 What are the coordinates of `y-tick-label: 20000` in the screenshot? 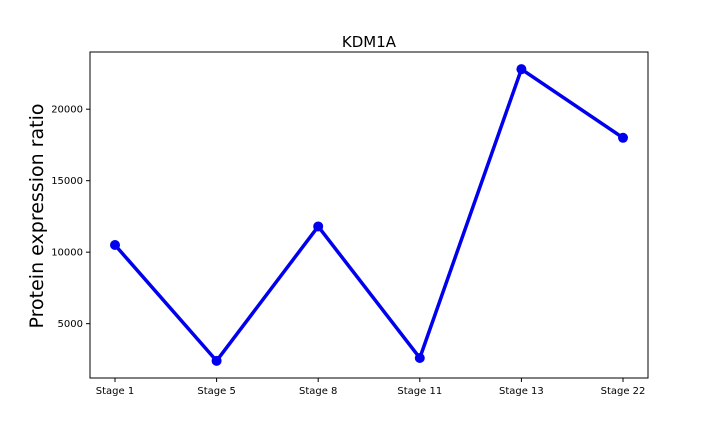 It's located at (67, 110).